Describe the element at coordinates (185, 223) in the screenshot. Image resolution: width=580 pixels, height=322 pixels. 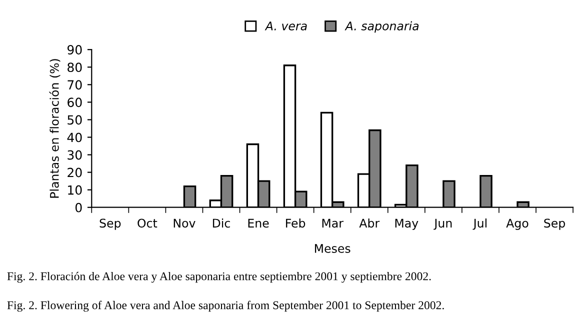
I see `x-tick-label: Nov` at that location.